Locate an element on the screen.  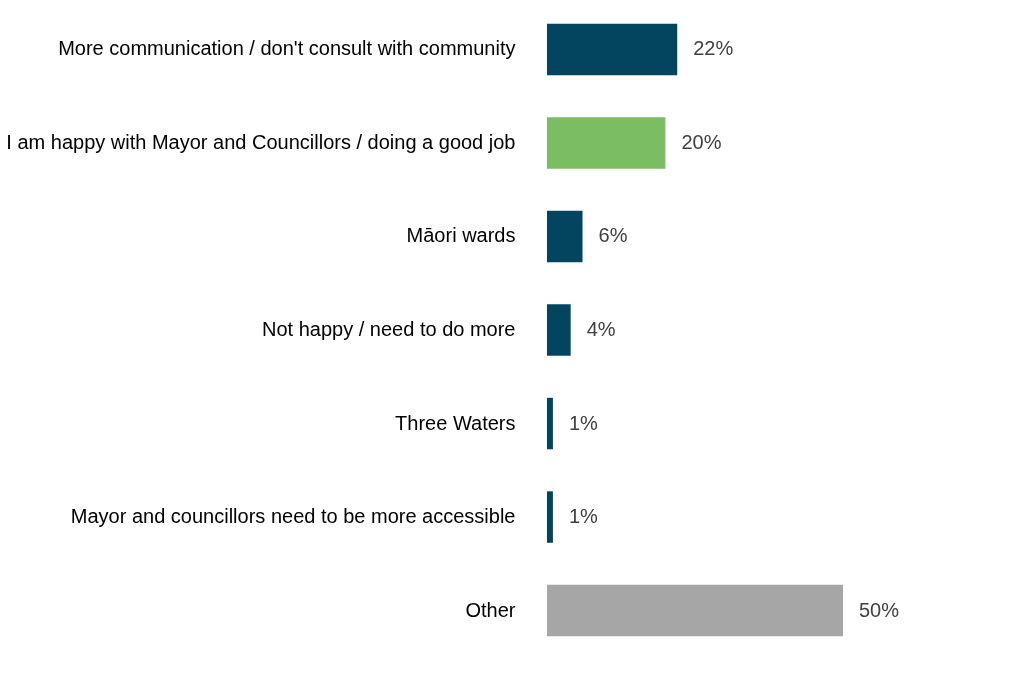
data-label: 4% is located at coordinates (601, 329).